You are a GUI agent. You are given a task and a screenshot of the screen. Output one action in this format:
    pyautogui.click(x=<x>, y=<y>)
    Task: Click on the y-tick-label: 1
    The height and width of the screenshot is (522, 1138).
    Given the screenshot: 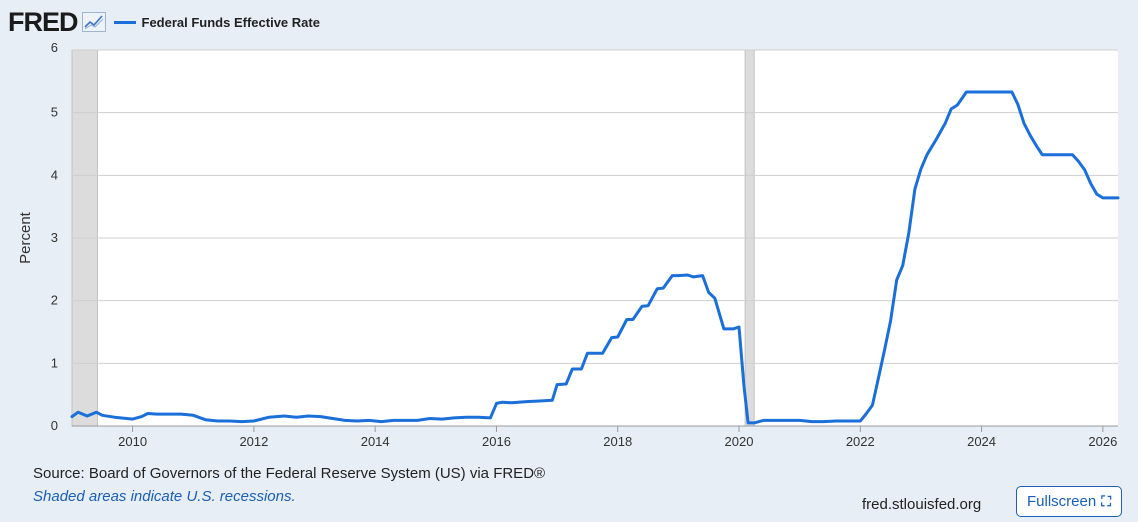 What is the action you would take?
    pyautogui.click(x=54, y=362)
    